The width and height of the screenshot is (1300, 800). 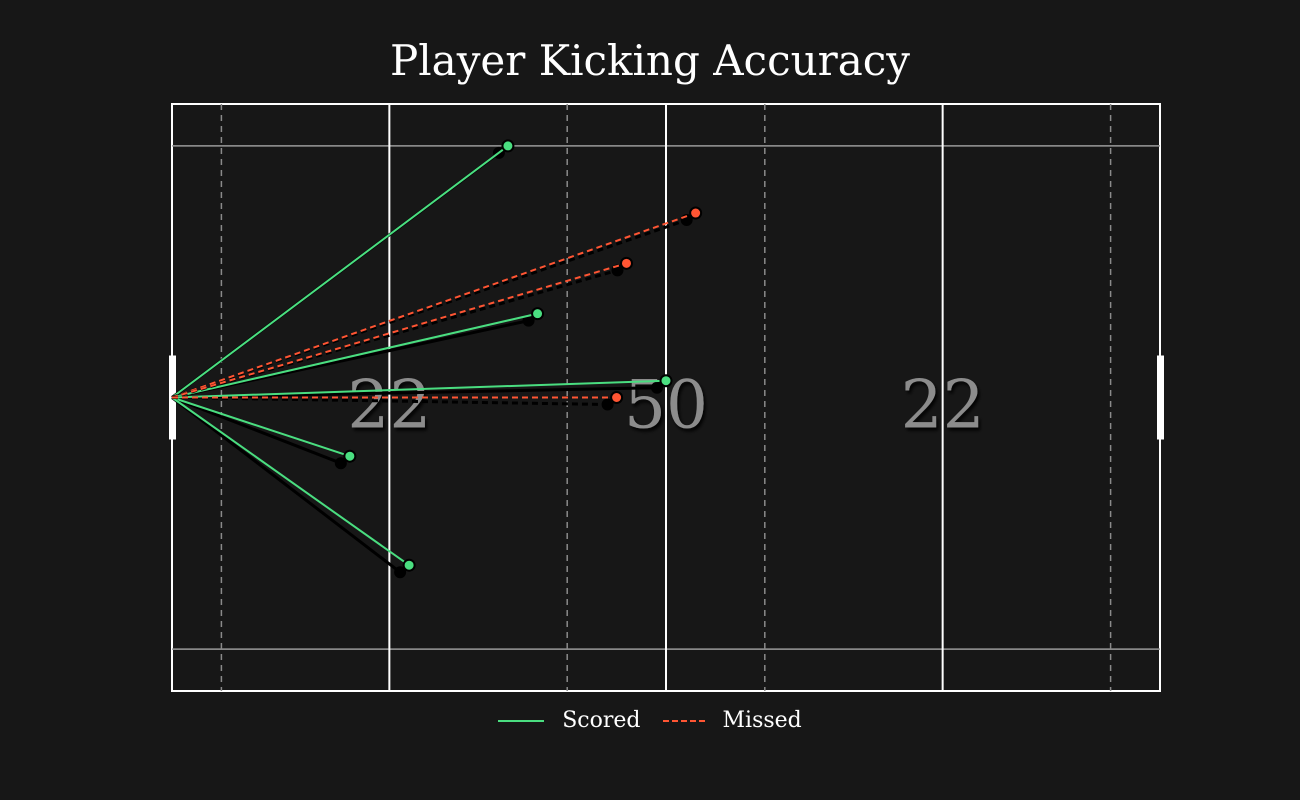 I want to click on legend-item-scored: Scored, so click(x=569, y=720).